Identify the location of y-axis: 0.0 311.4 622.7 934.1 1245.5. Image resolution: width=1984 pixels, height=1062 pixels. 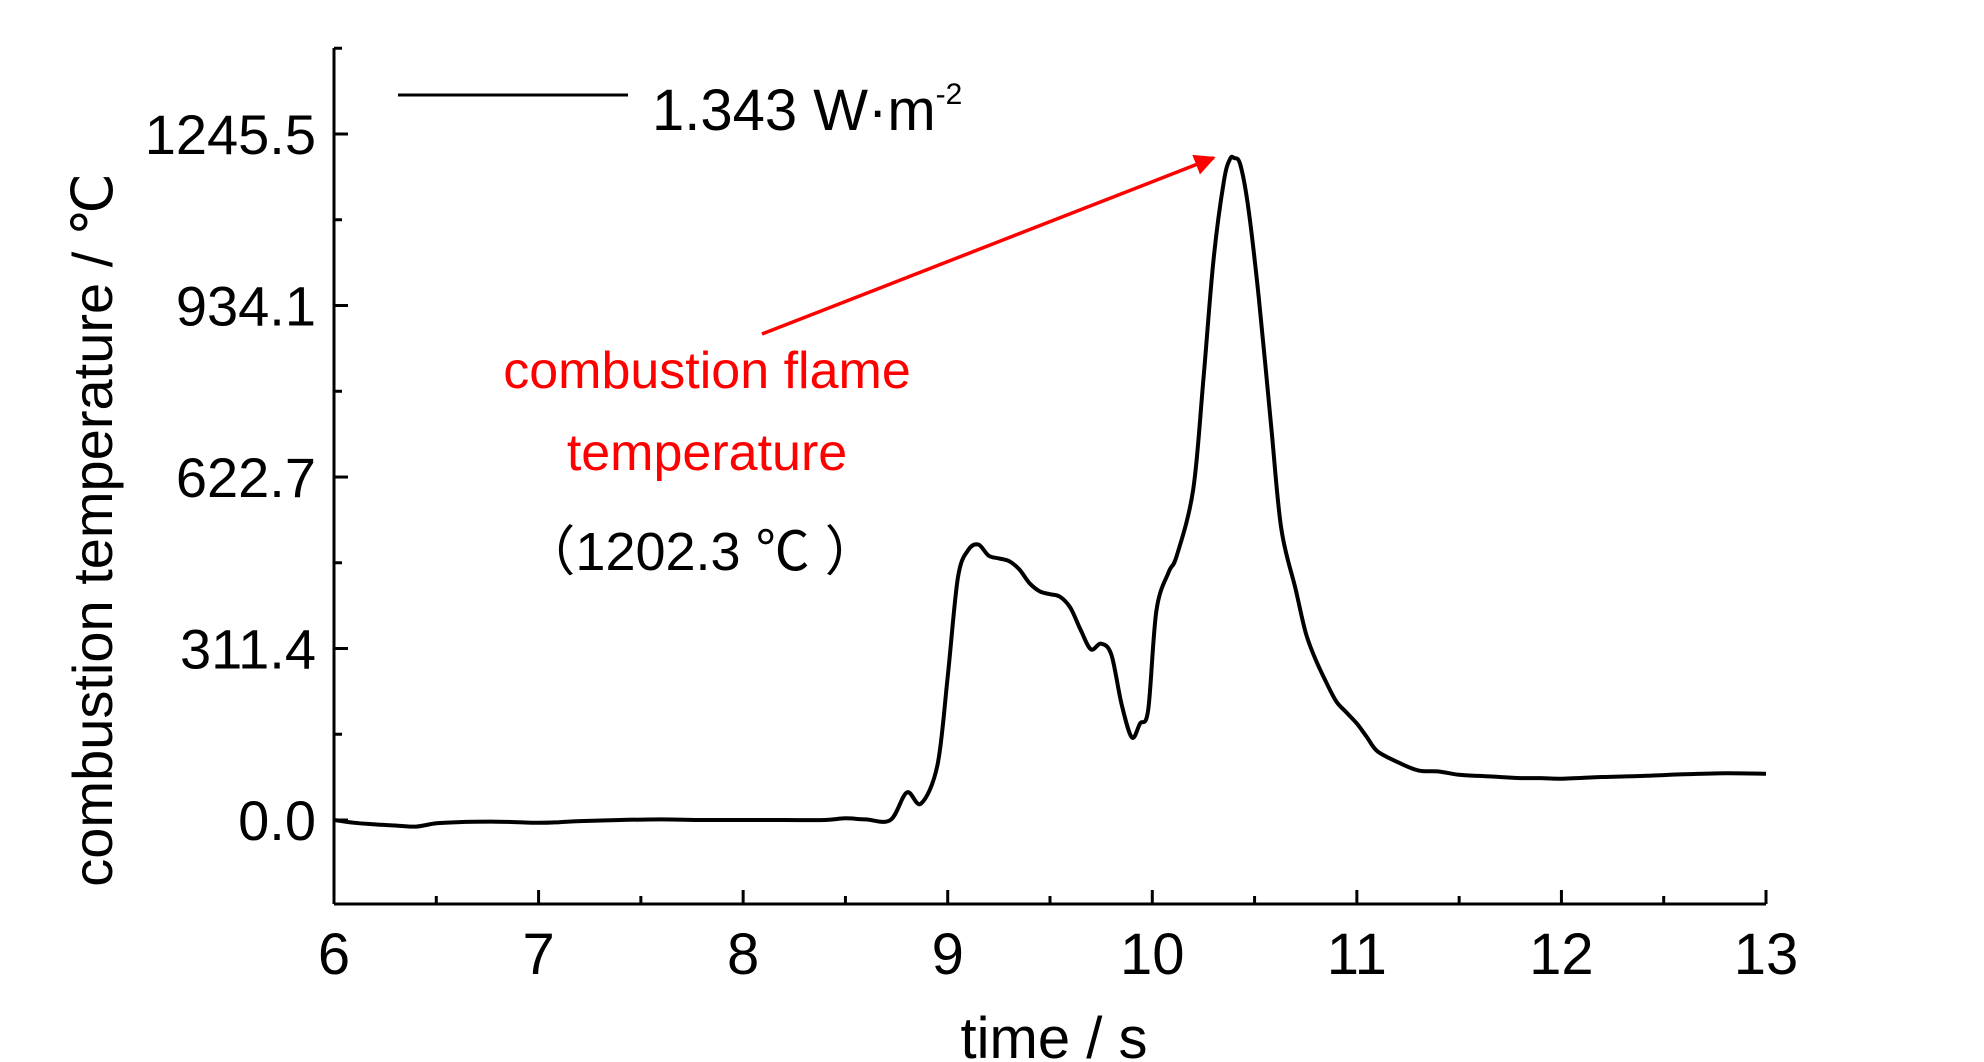
(246, 475).